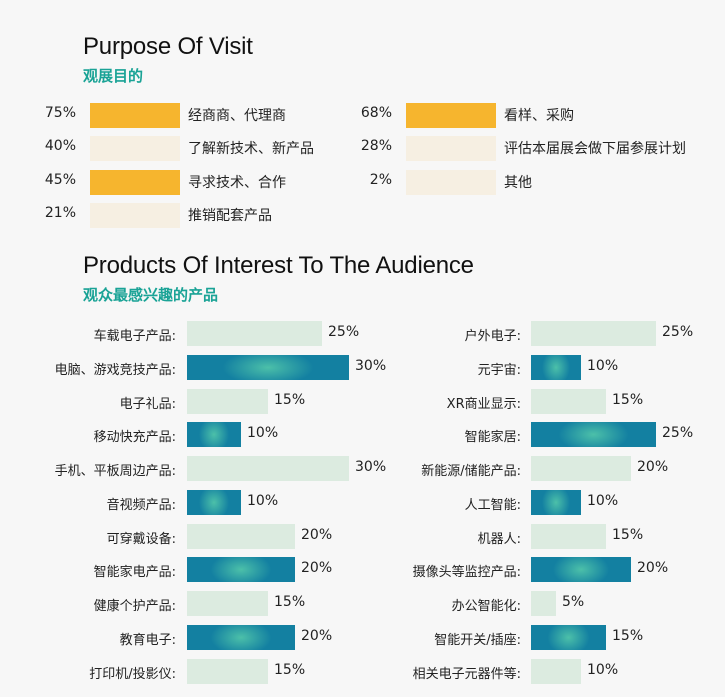  What do you see at coordinates (60, 180) in the screenshot?
I see `visit-percent: 45%` at bounding box center [60, 180].